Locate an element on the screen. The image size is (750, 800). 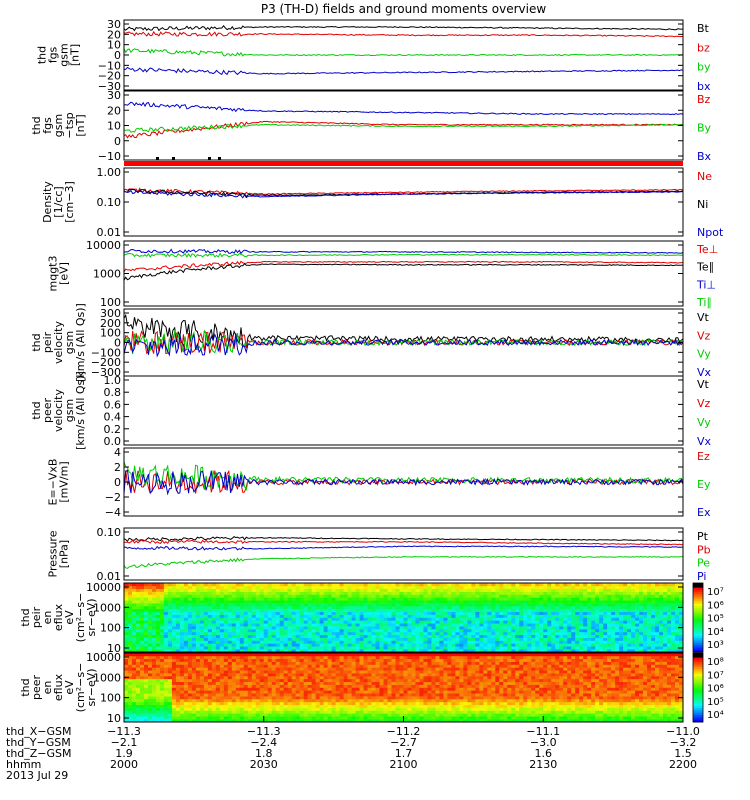
legend-entry: Ey is located at coordinates (704, 484).